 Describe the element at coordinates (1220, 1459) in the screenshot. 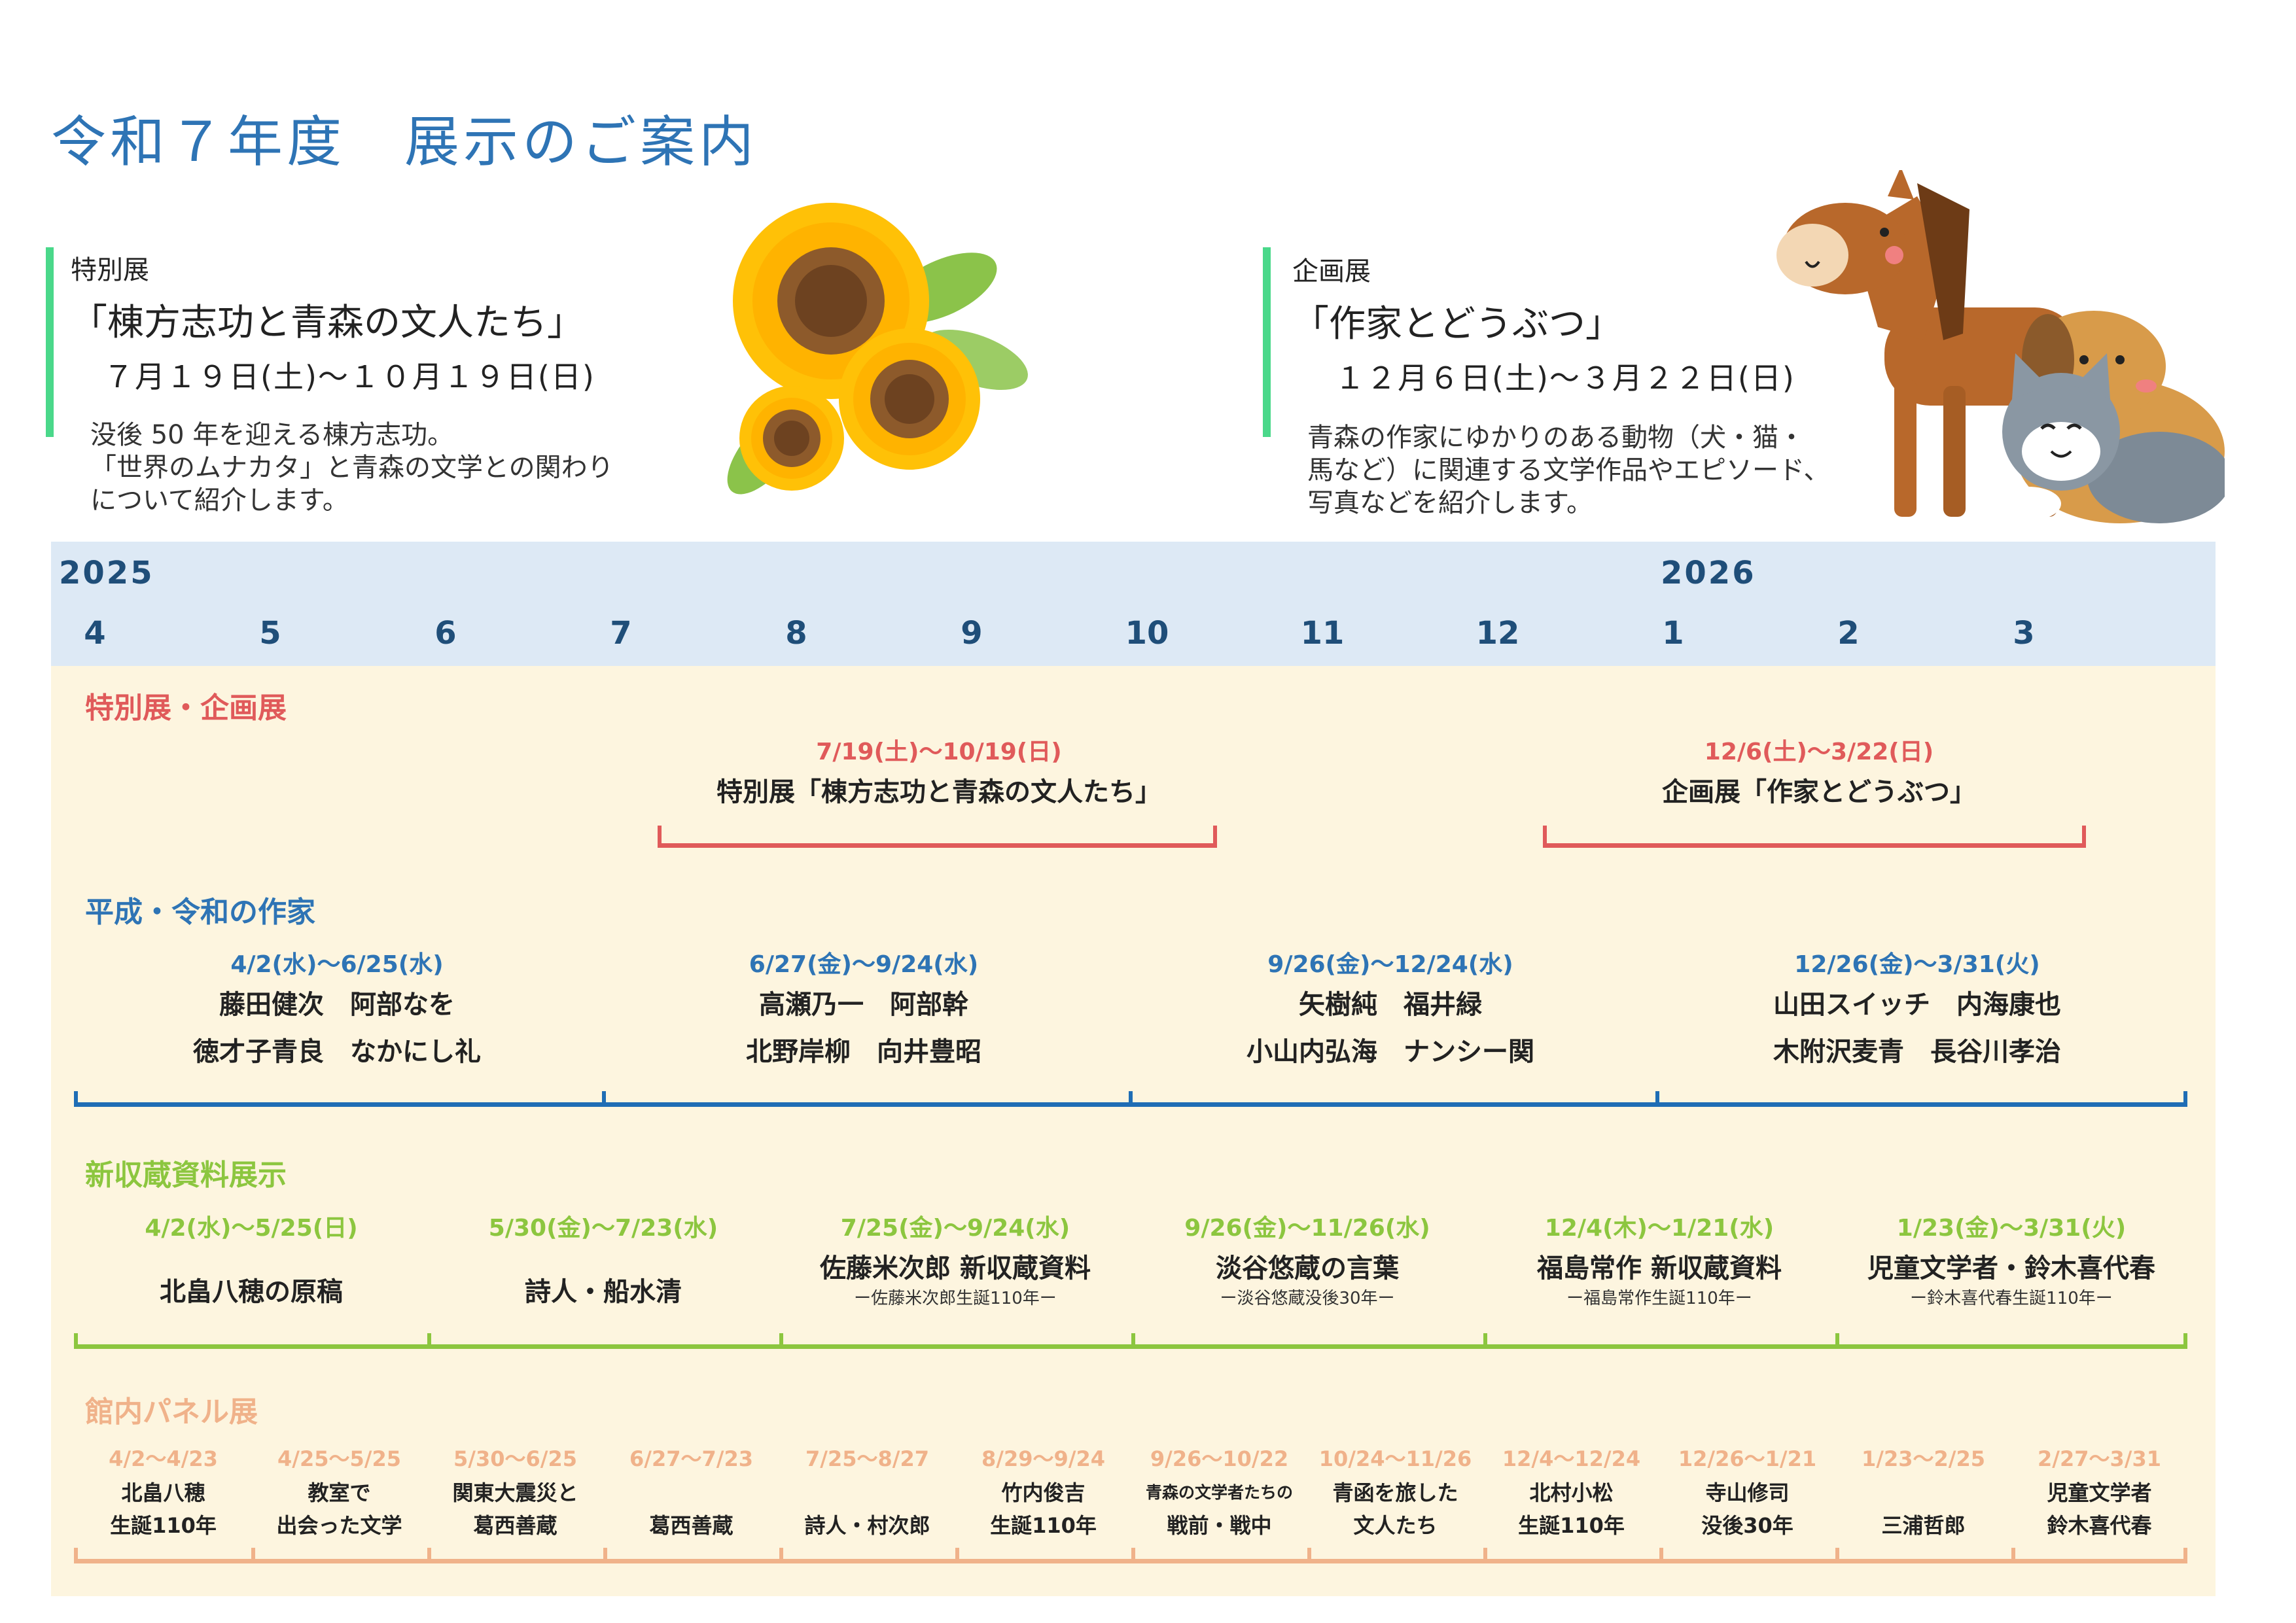

I see `segment-date: 9/26～10/22` at that location.